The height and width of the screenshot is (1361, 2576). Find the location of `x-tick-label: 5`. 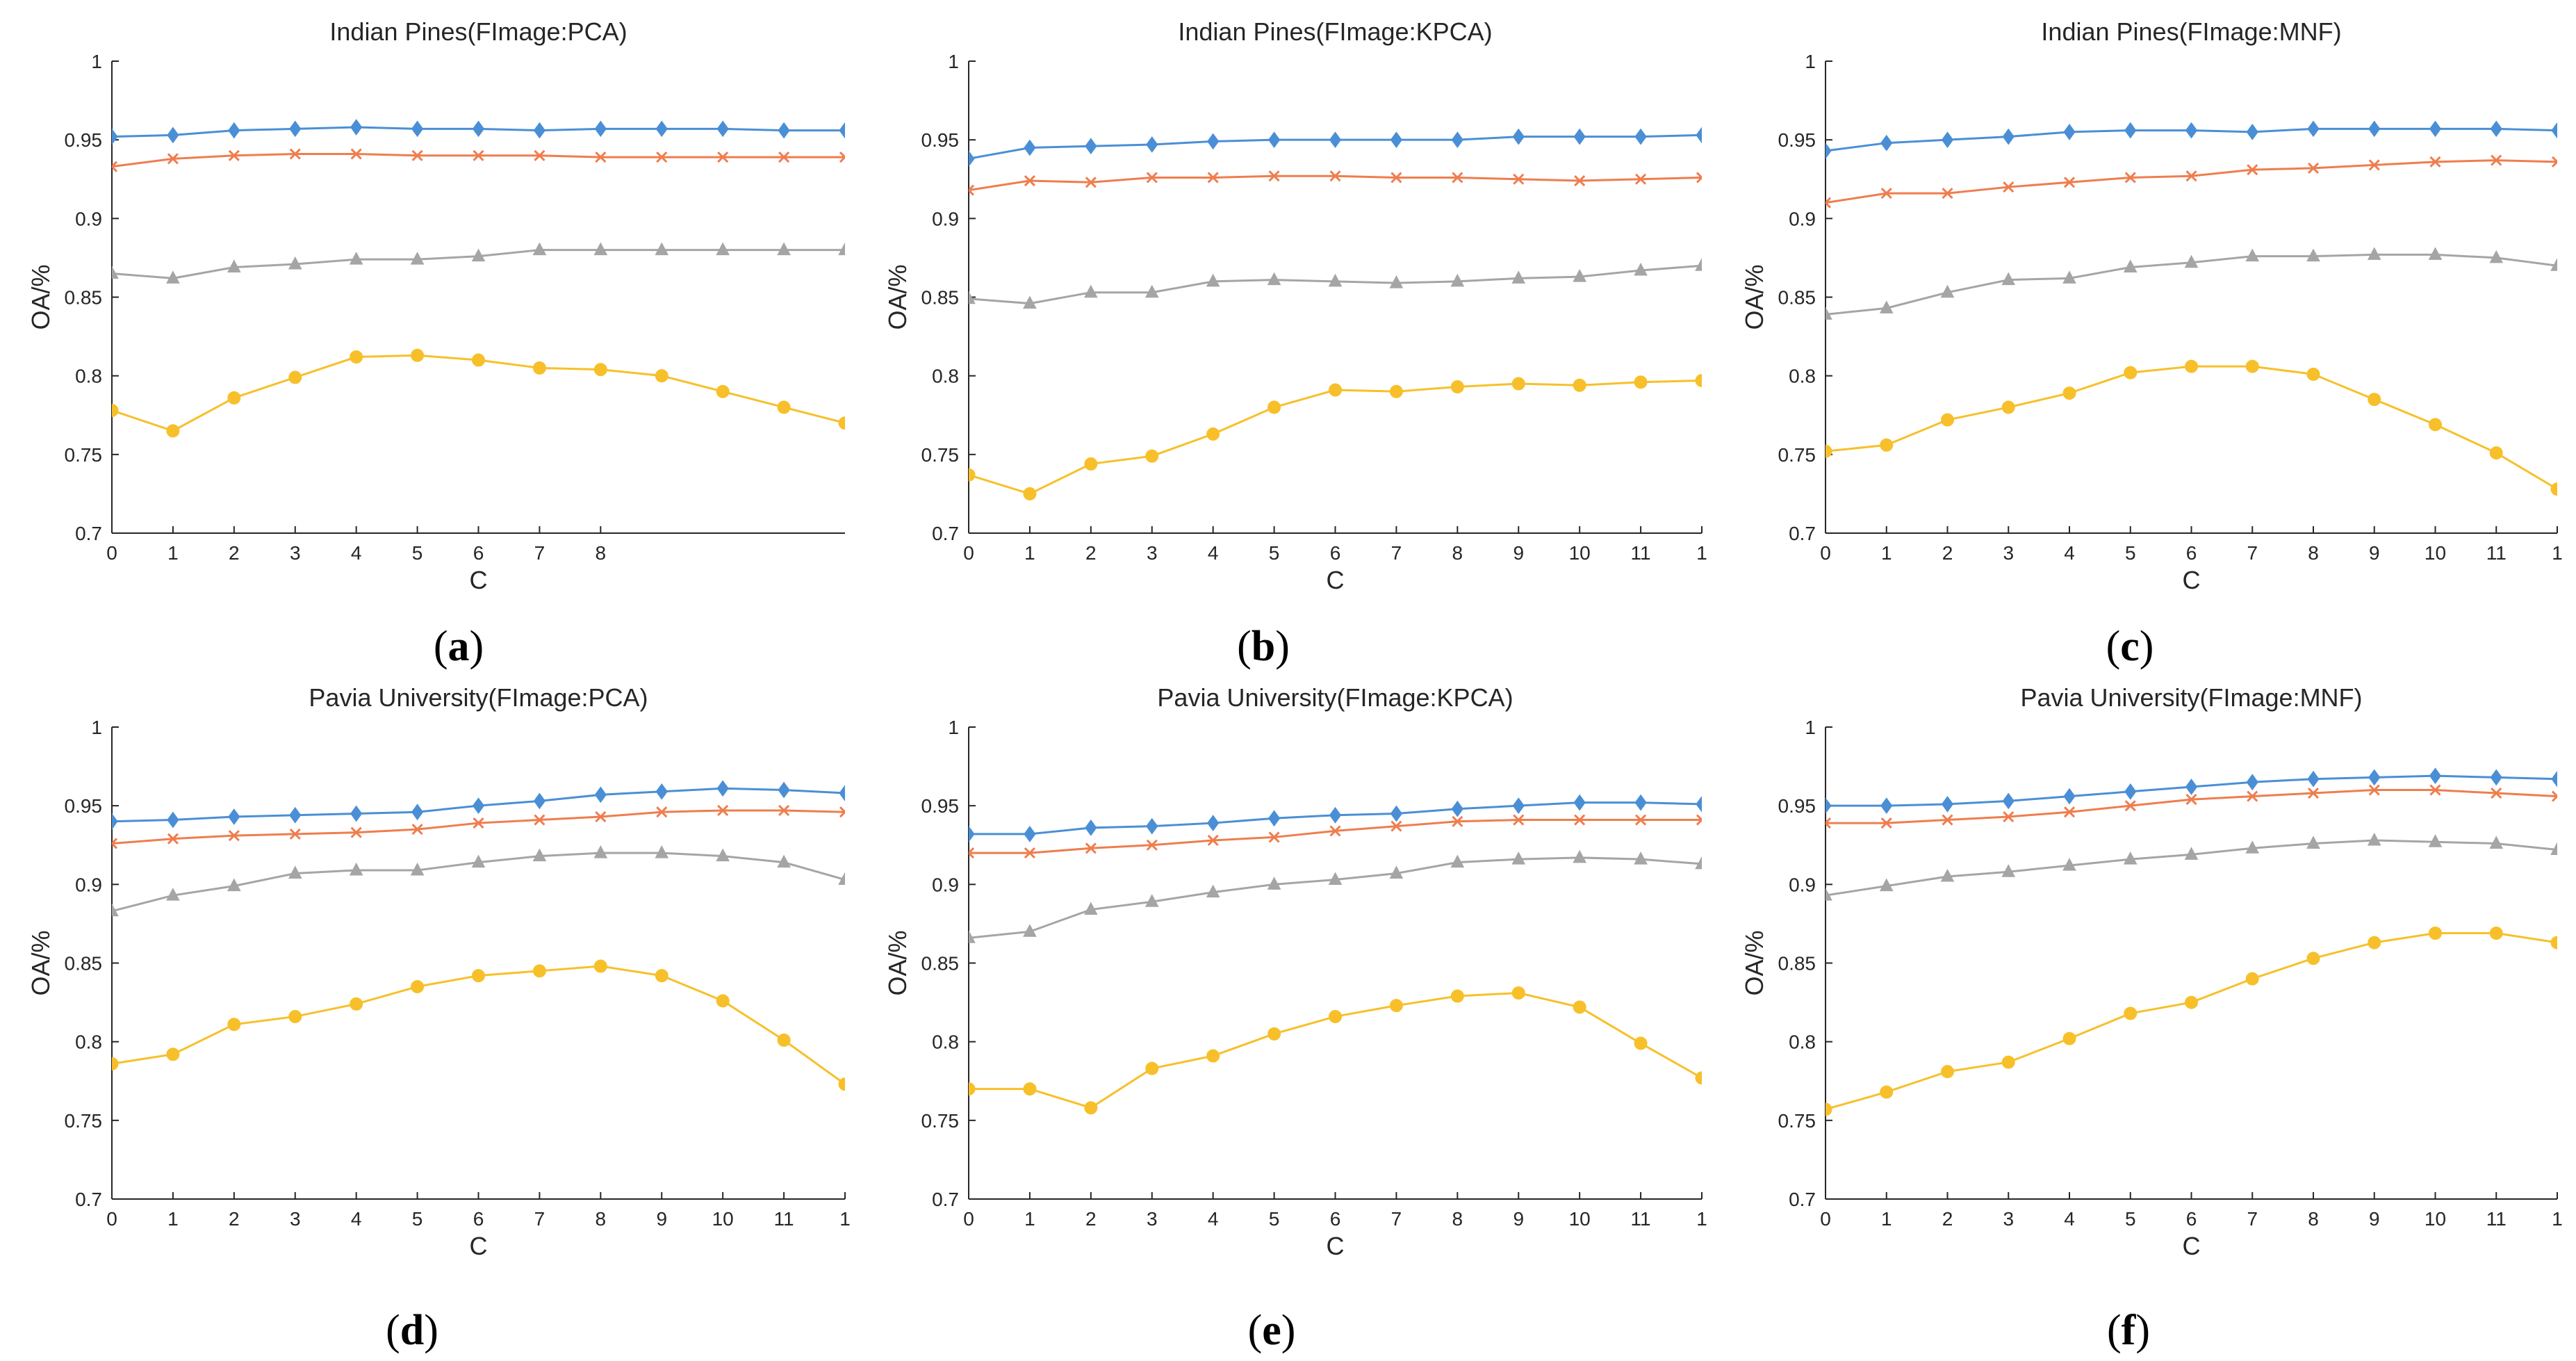

x-tick-label: 5 is located at coordinates (417, 1219).